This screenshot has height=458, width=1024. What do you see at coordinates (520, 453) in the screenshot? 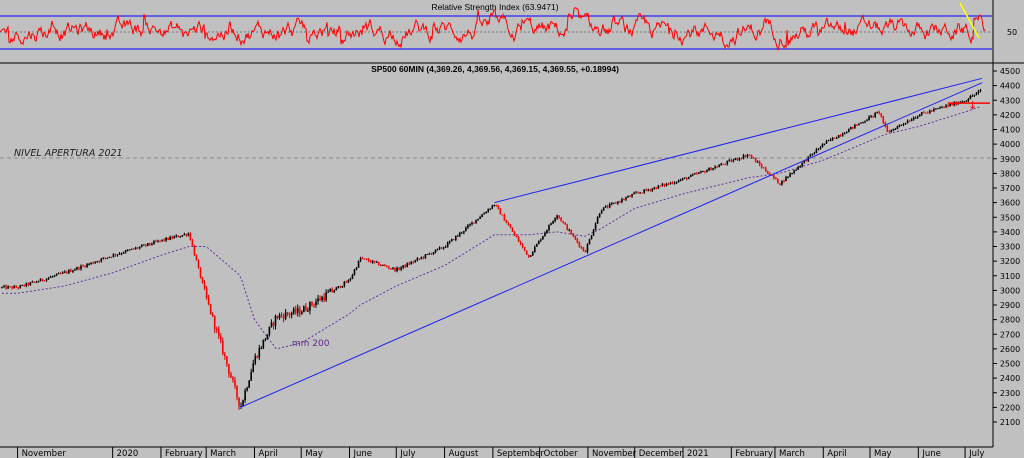
I see `x-tick-label: September` at bounding box center [520, 453].